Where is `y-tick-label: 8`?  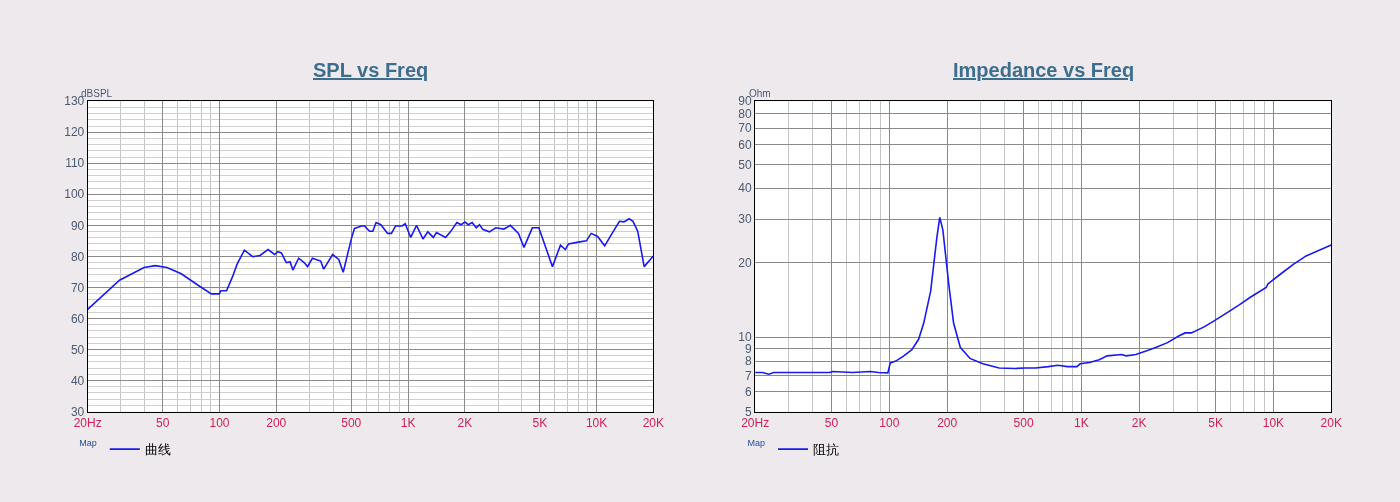
y-tick-label: 8 is located at coordinates (749, 361).